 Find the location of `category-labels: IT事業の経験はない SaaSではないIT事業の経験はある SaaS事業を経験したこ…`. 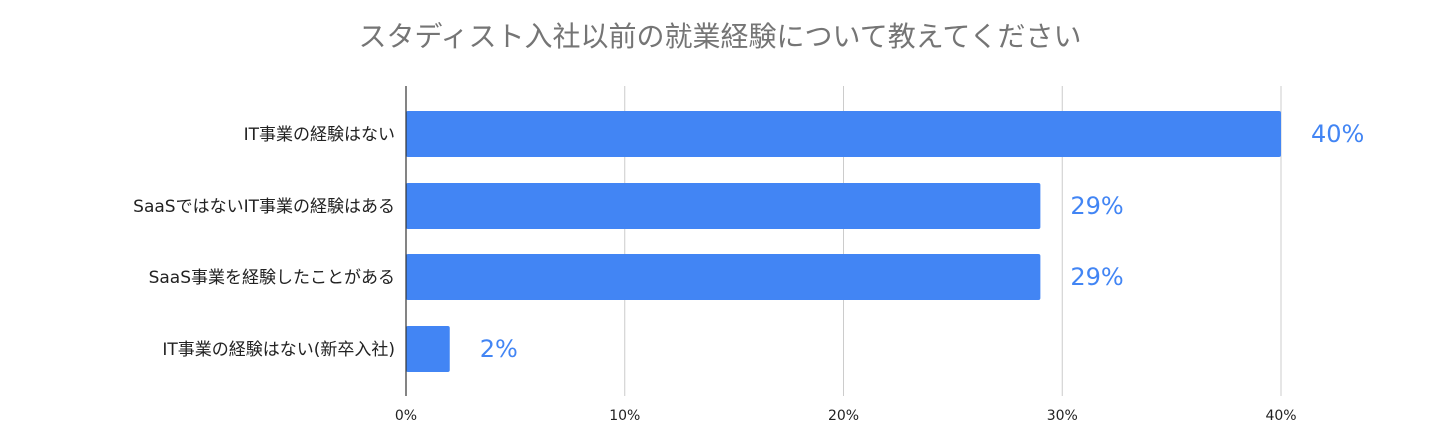

category-labels: IT事業の経験はない SaaSではないIT事業の経験はある SaaS事業を経験したこ… is located at coordinates (264, 242).